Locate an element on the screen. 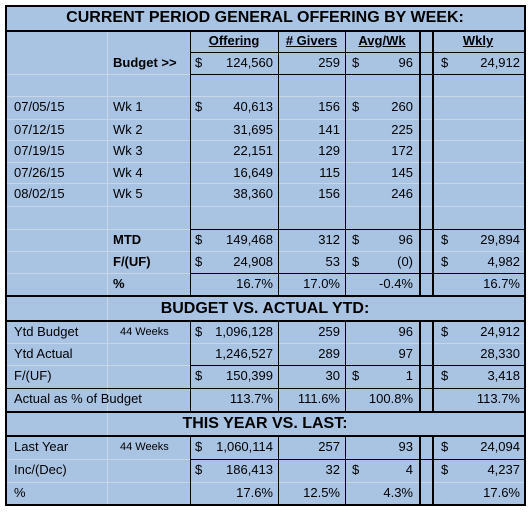 This screenshot has width=531, height=514. cell-avg: 225 is located at coordinates (402, 129).